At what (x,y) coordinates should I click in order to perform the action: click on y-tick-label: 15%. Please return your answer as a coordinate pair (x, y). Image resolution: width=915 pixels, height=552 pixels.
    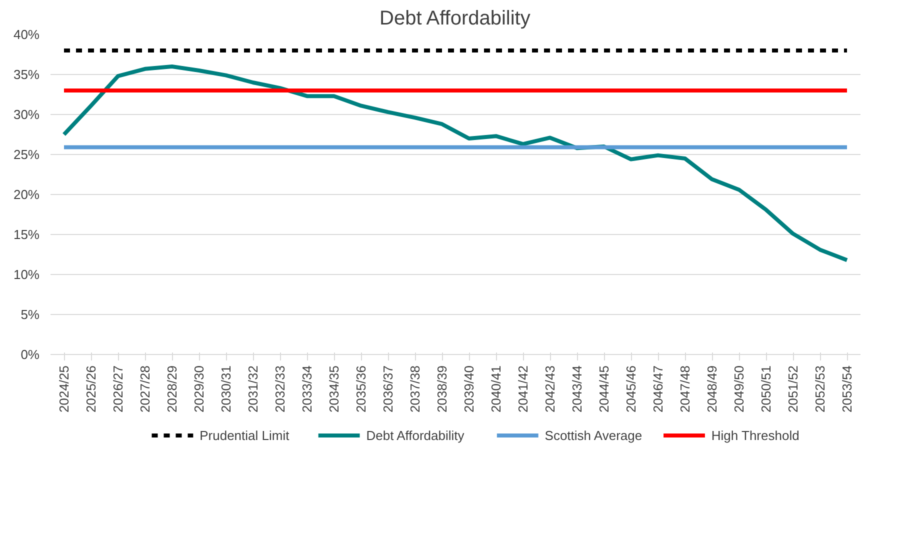
    Looking at the image, I should click on (26, 234).